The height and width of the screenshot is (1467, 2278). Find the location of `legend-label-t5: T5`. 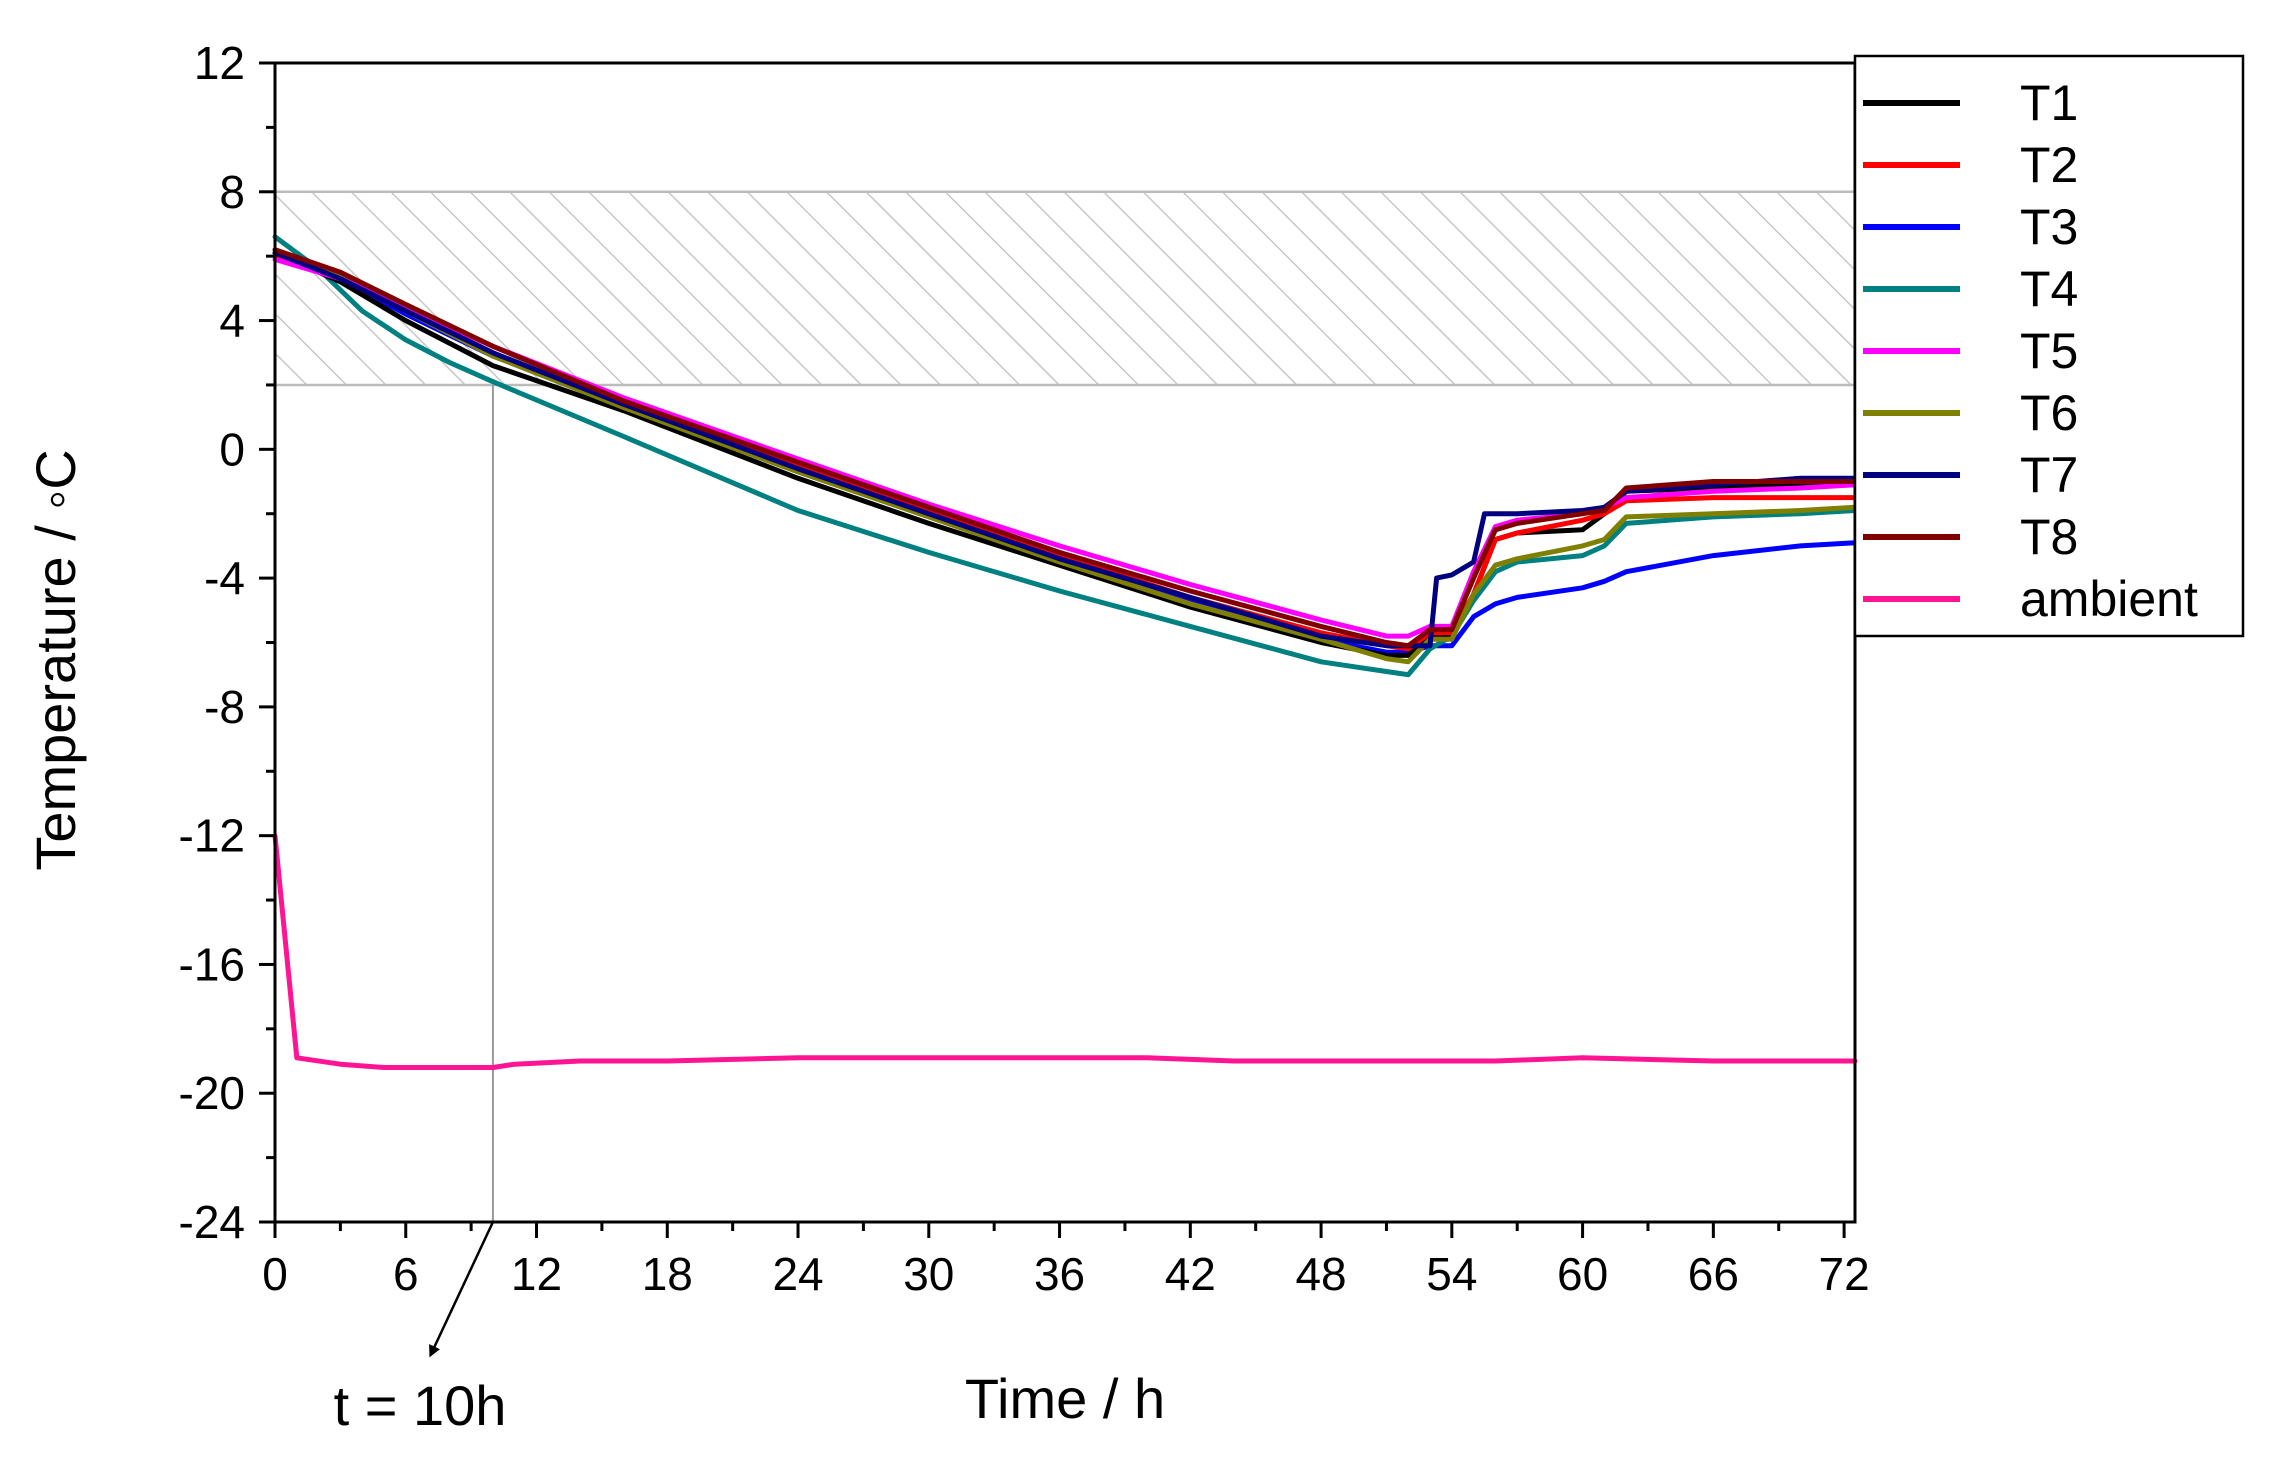

legend-label-t5: T5 is located at coordinates (2049, 351).